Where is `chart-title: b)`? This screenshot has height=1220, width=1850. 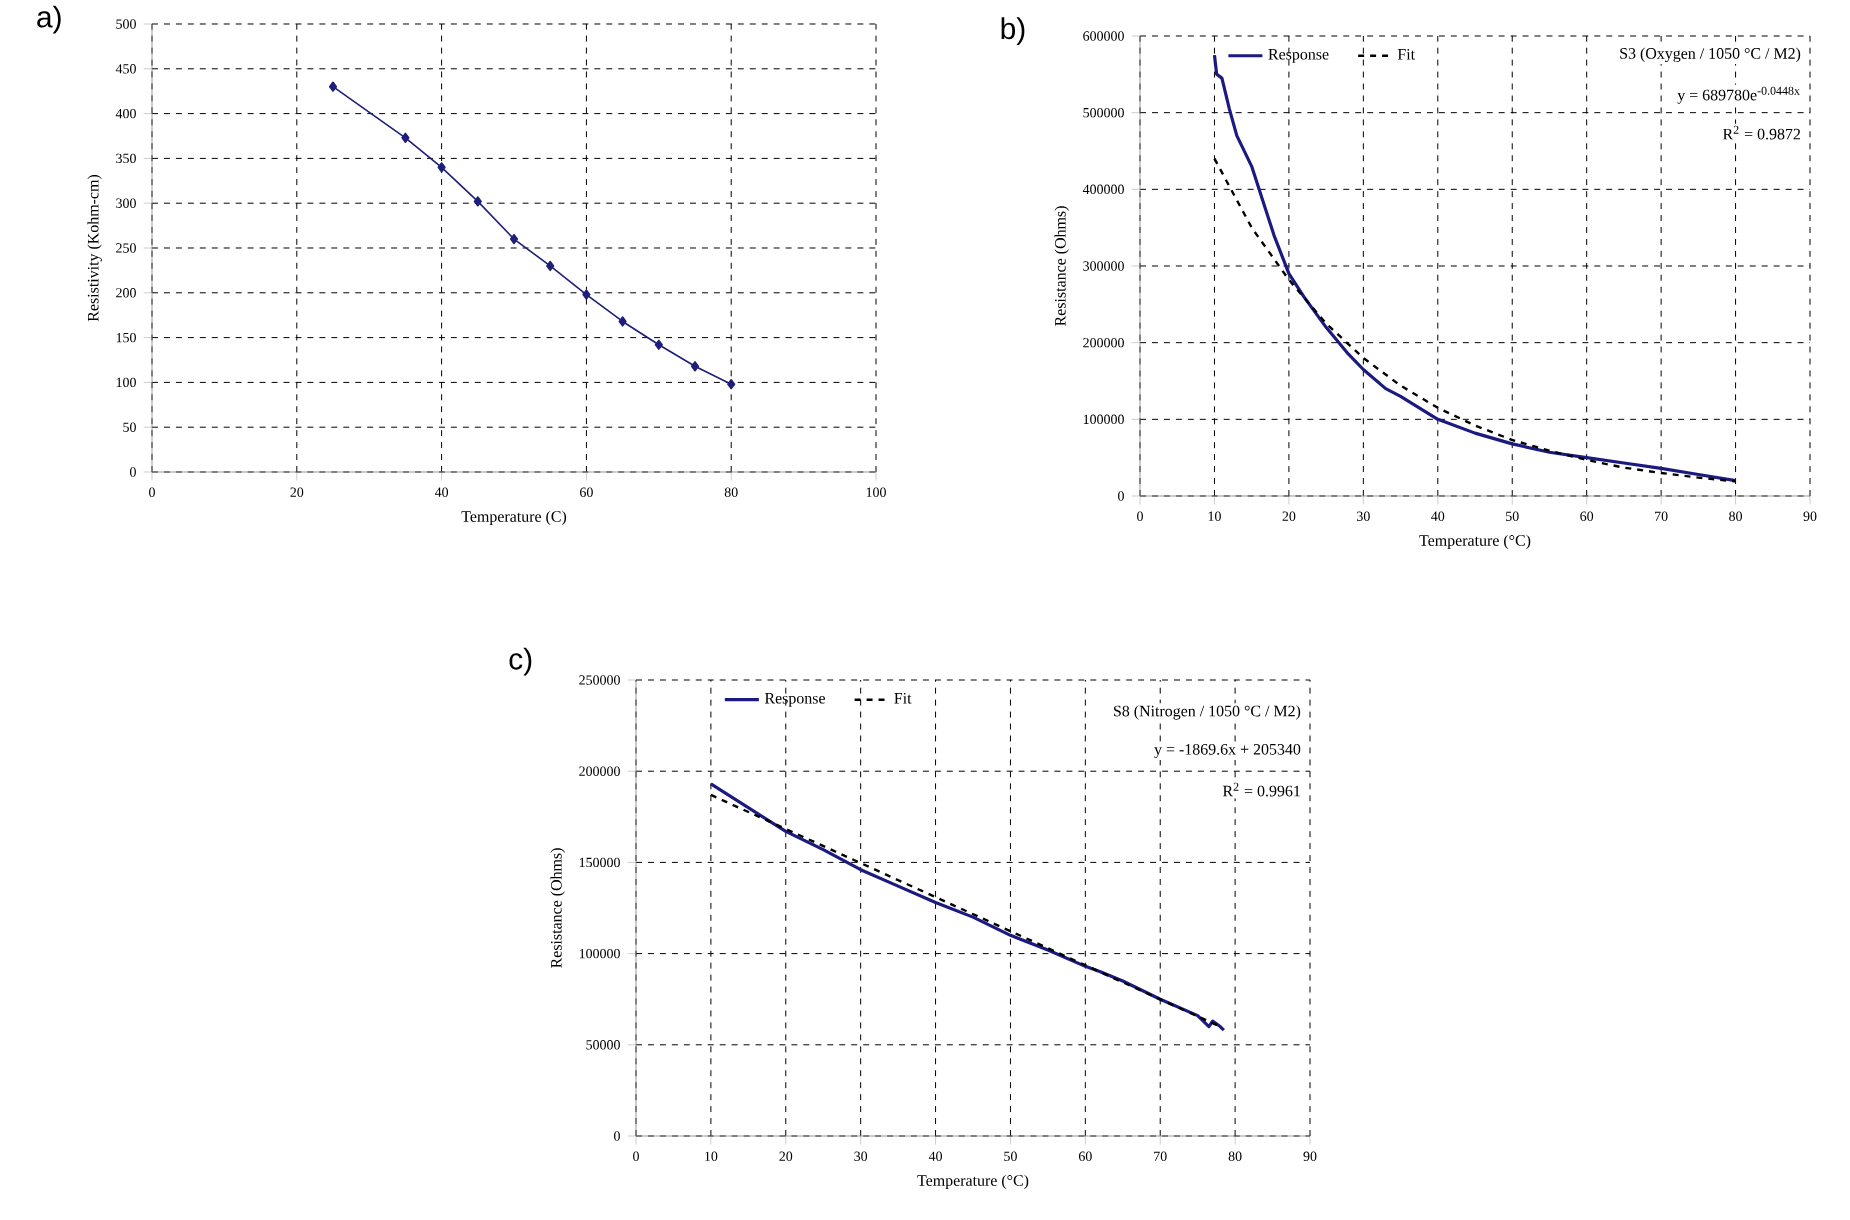 chart-title: b) is located at coordinates (1013, 31).